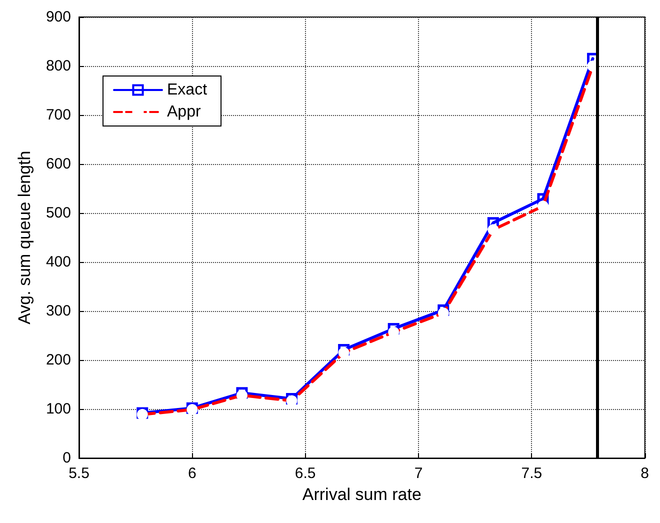  What do you see at coordinates (644, 473) in the screenshot?
I see `x-tick-label: 8` at bounding box center [644, 473].